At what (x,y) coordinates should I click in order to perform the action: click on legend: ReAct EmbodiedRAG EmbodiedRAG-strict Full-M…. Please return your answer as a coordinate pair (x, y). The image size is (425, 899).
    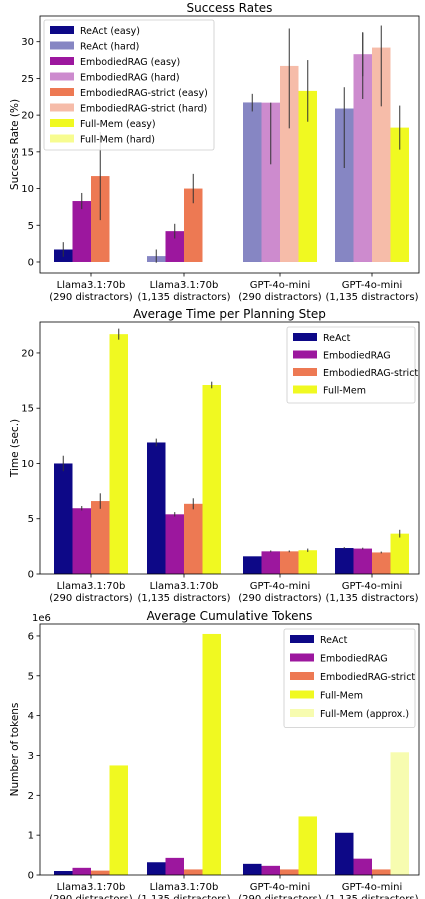
    Looking at the image, I should click on (349, 678).